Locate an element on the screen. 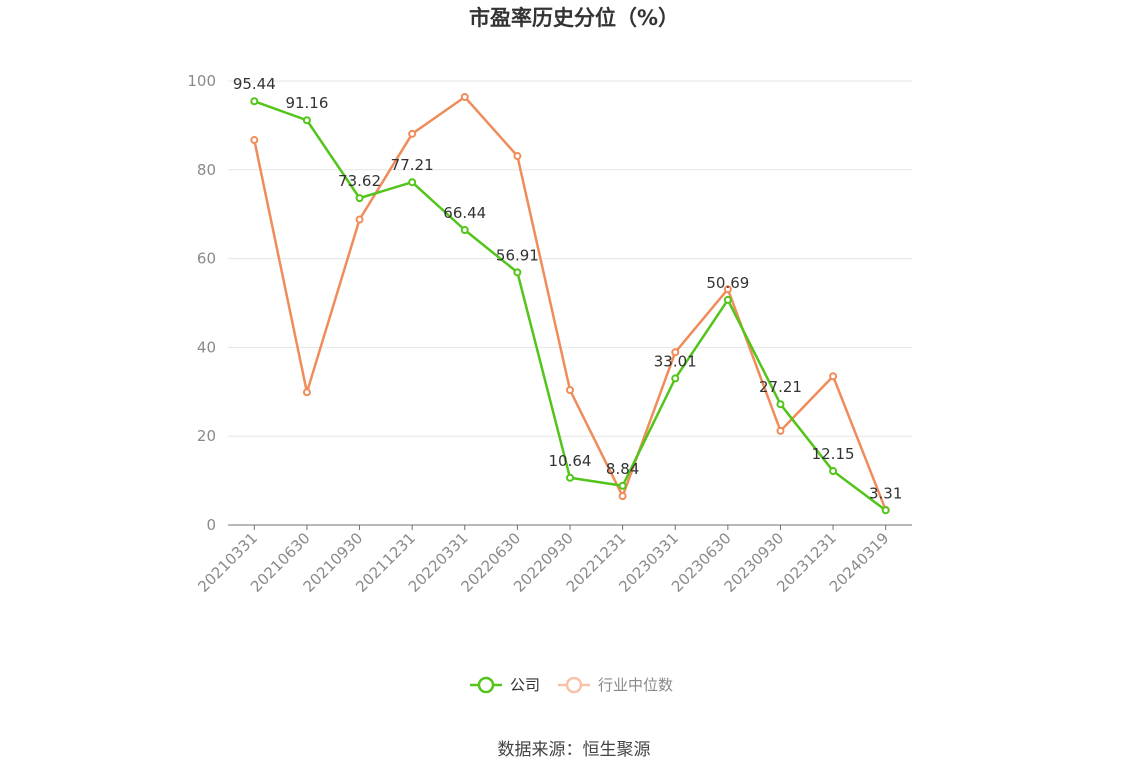 The width and height of the screenshot is (1148, 776). data-label: 12.15 is located at coordinates (833, 454).